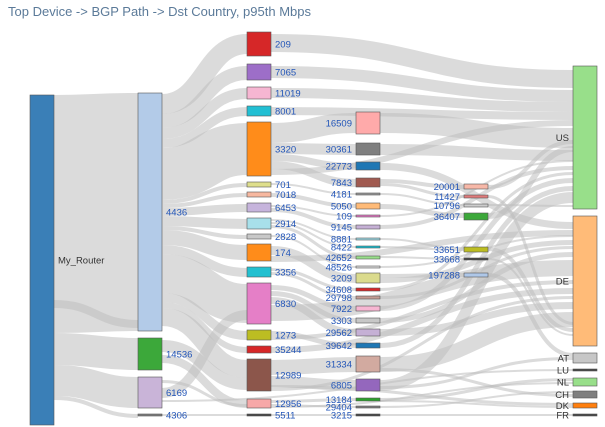 This screenshot has width=605, height=427. What do you see at coordinates (585, 358) in the screenshot?
I see `sankey-node-at` at bounding box center [585, 358].